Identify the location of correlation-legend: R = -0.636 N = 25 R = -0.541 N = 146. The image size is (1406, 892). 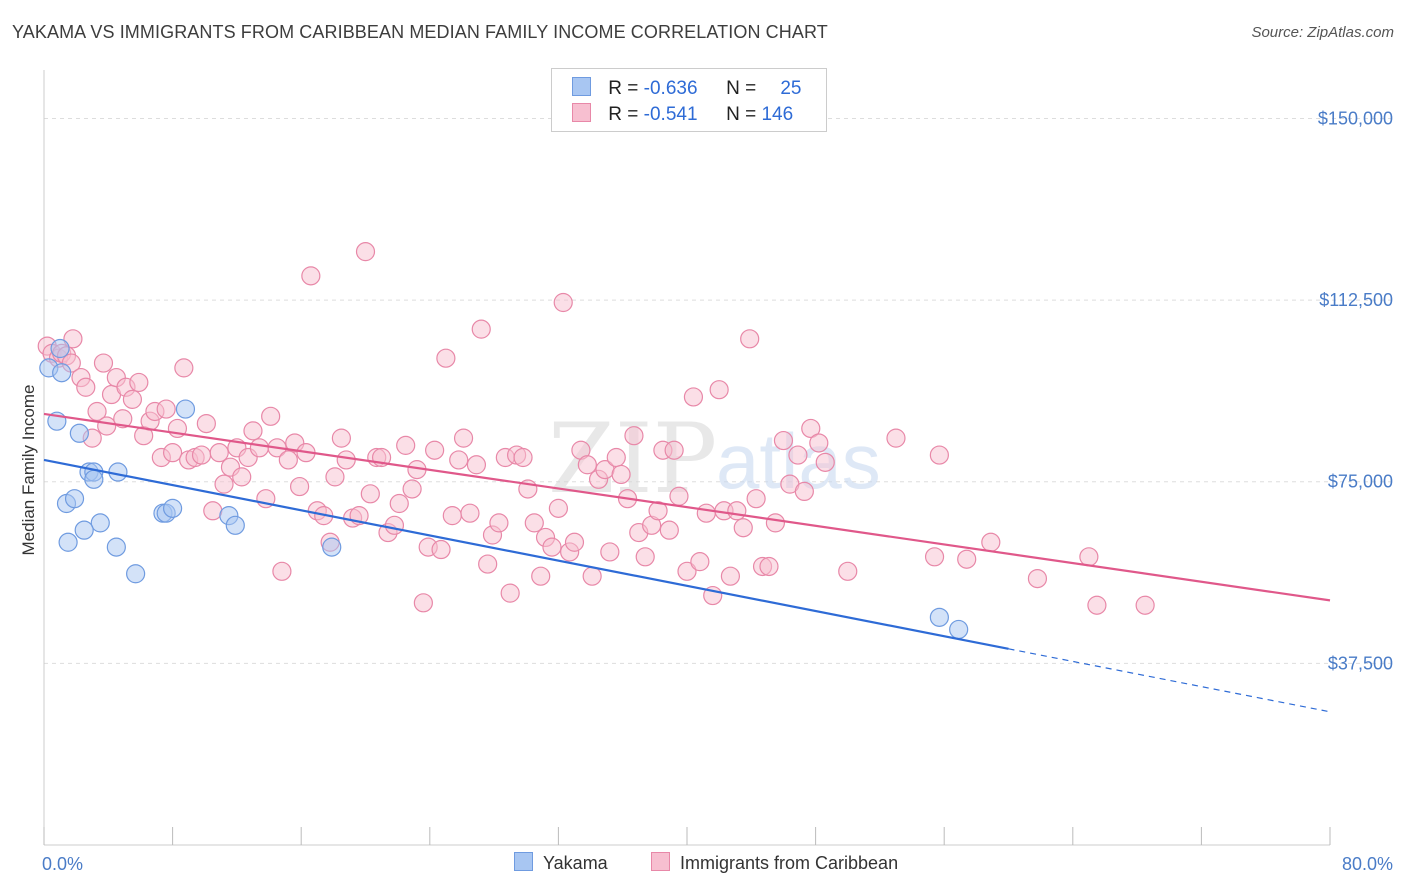
(689, 100).